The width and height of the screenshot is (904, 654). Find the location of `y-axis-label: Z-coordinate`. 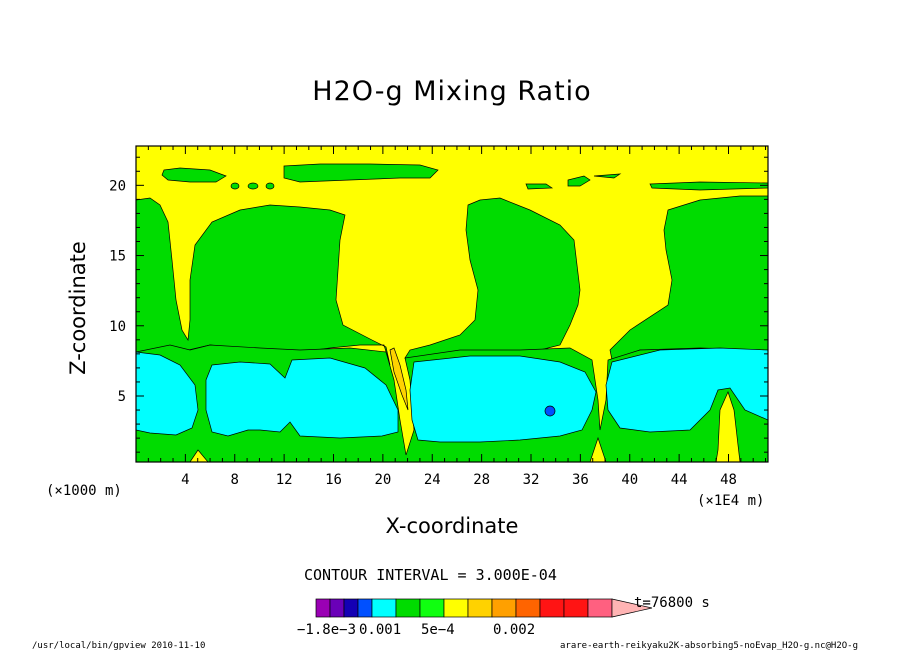

y-axis-label: Z-coordinate is located at coordinates (78, 308).